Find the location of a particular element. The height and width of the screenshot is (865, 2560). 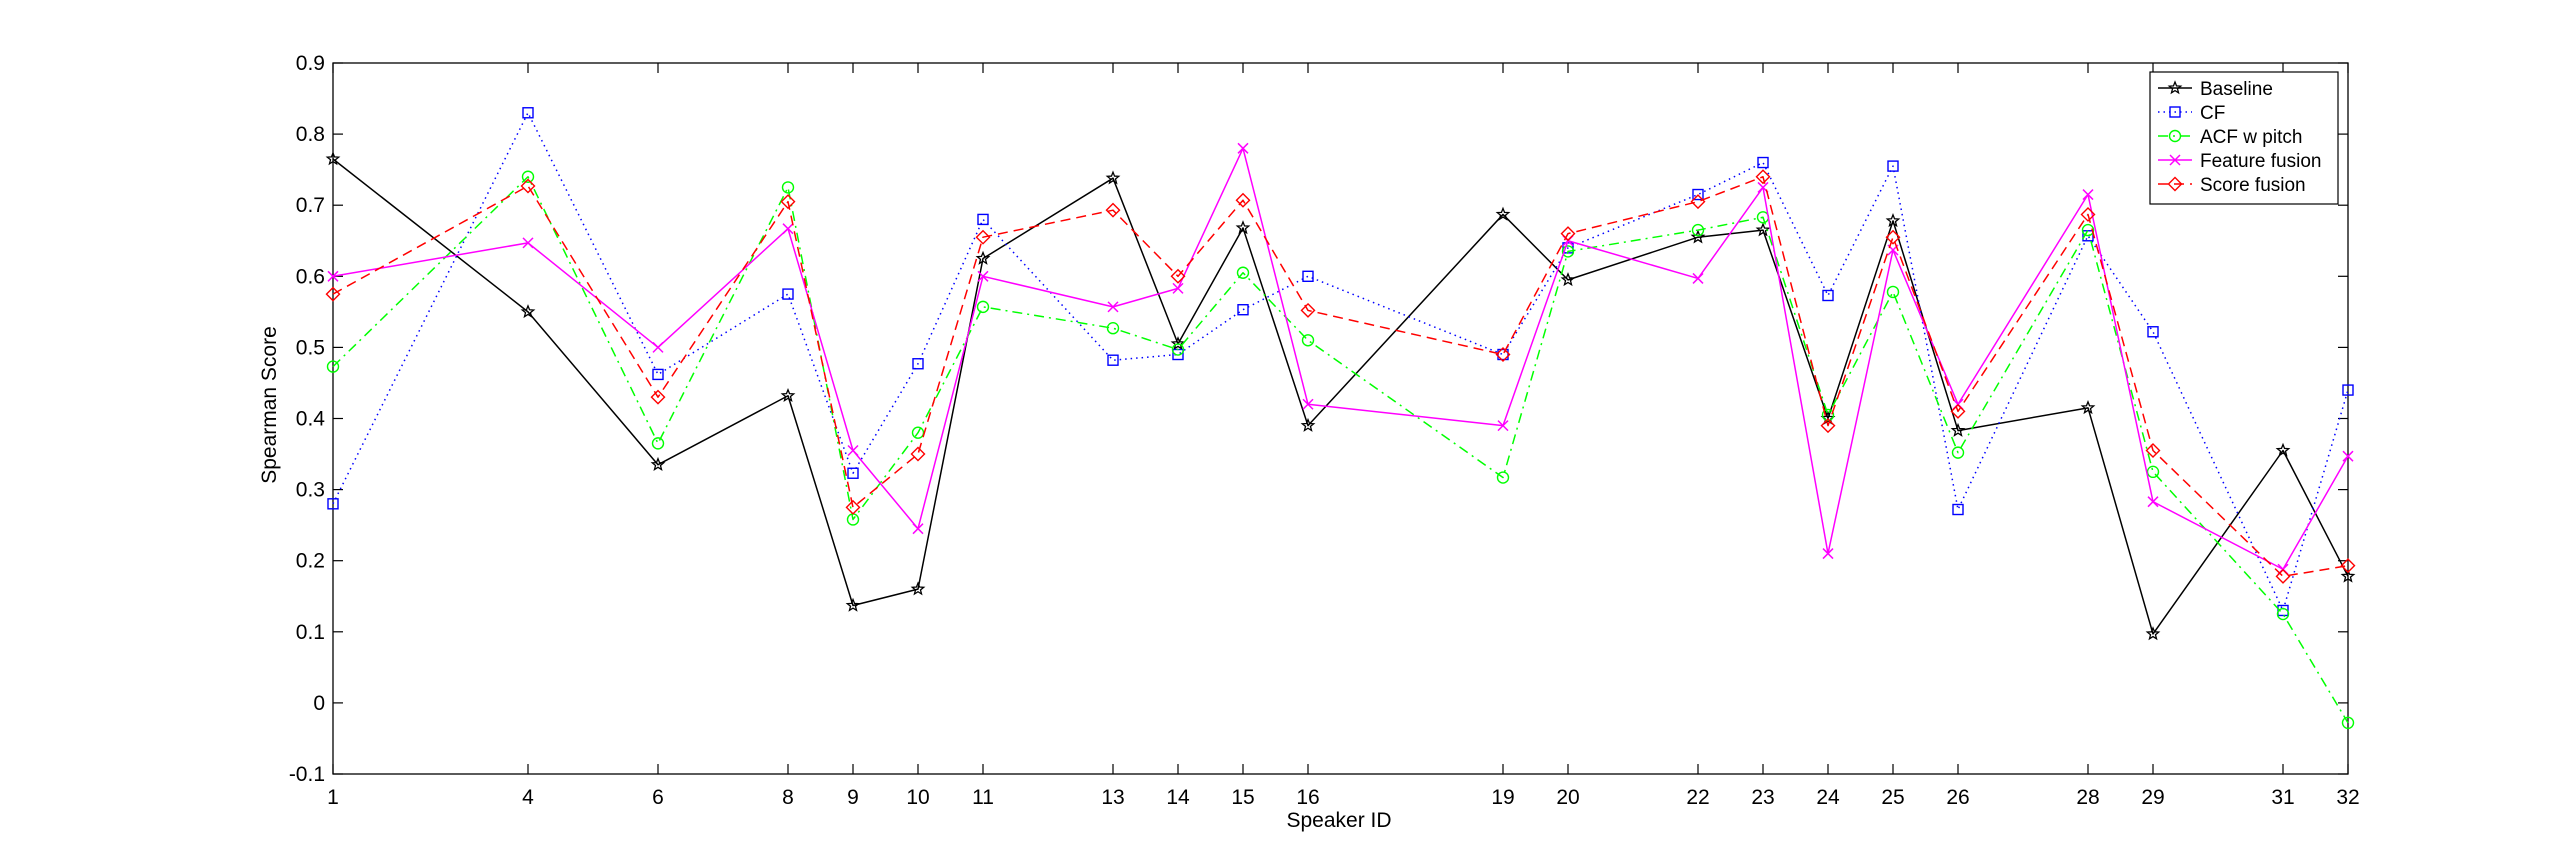

x-axis-label: Speaker ID is located at coordinates (1338, 820).